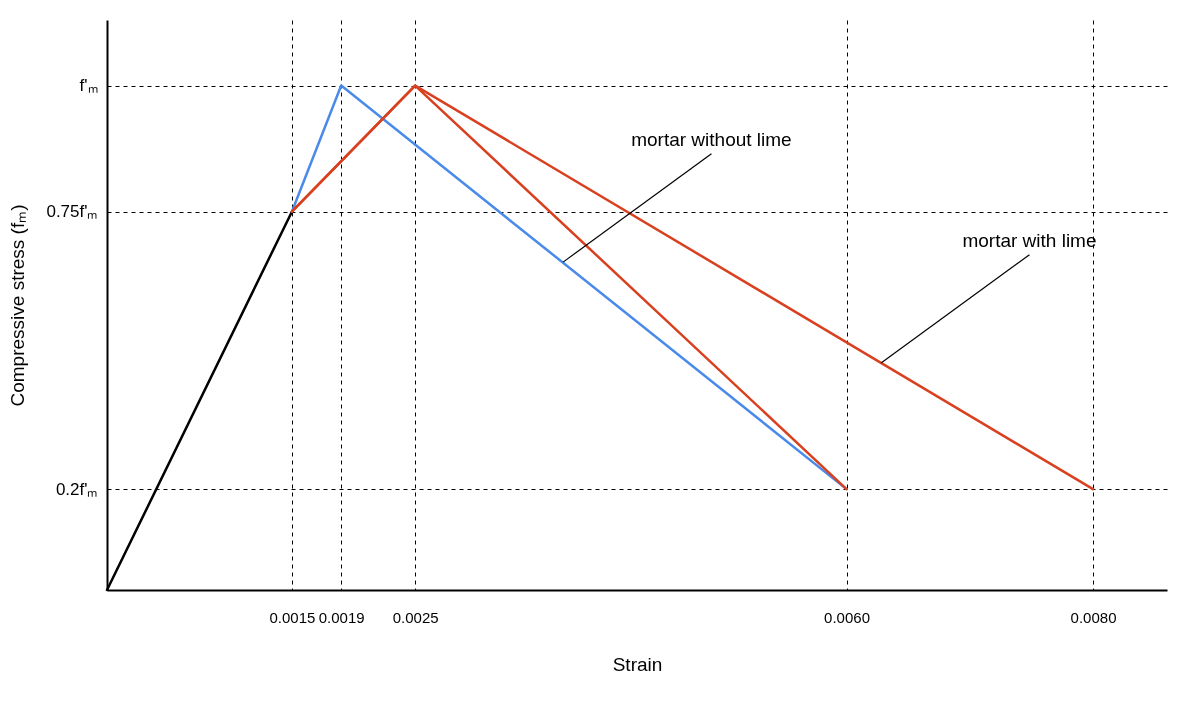 The height and width of the screenshot is (720, 1199). Describe the element at coordinates (88, 86) in the screenshot. I see `y-tick-label: f'ₘ` at that location.